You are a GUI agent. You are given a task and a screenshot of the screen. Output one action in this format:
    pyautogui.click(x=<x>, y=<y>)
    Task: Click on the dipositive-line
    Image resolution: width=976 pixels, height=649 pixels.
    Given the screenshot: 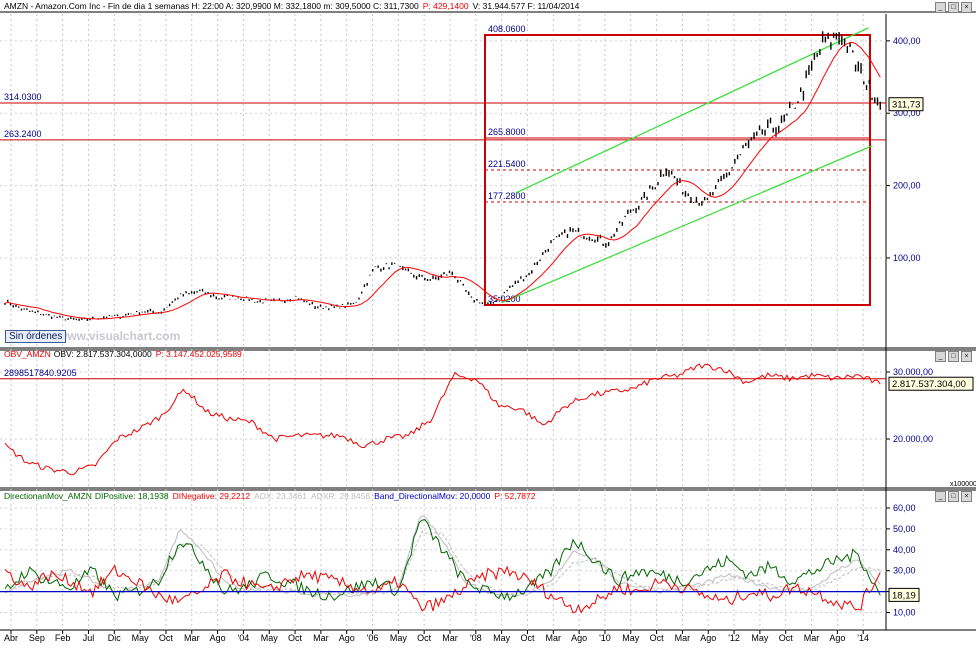 What is the action you would take?
    pyautogui.click(x=442, y=560)
    